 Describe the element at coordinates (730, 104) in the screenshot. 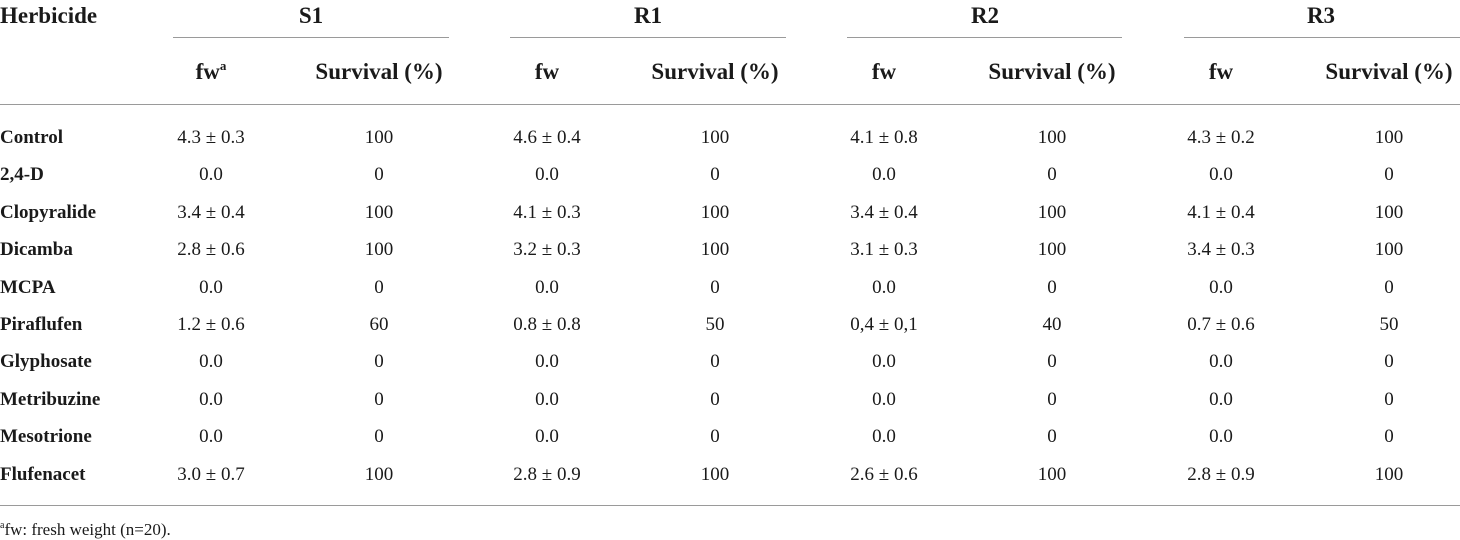

I see `header-rule` at that location.